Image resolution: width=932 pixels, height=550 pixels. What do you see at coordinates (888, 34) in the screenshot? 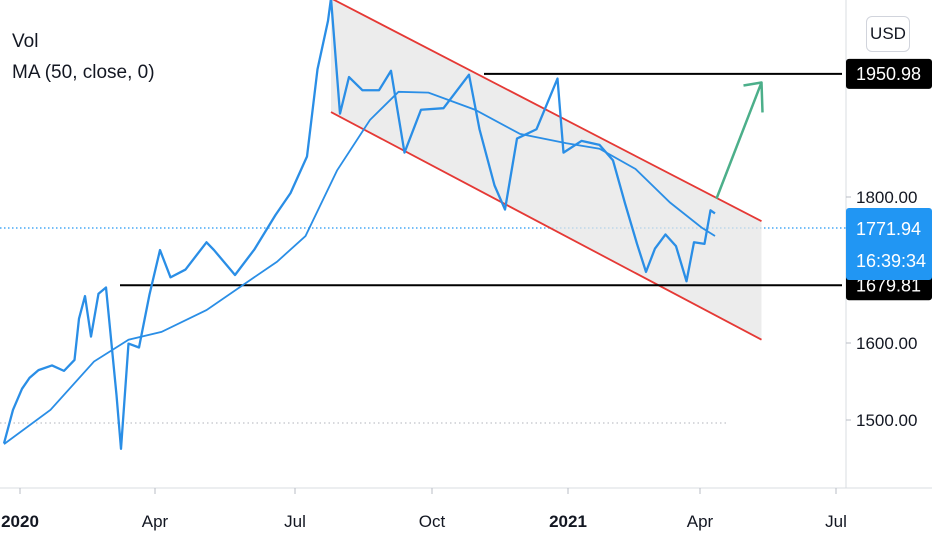
I see `currency-button: USD` at bounding box center [888, 34].